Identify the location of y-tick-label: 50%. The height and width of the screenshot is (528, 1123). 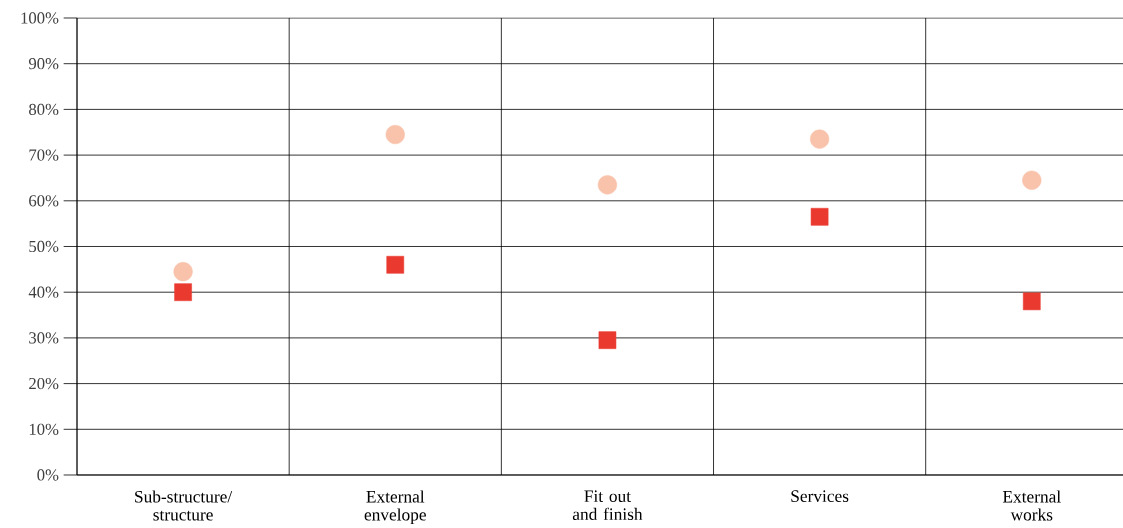
(44, 246).